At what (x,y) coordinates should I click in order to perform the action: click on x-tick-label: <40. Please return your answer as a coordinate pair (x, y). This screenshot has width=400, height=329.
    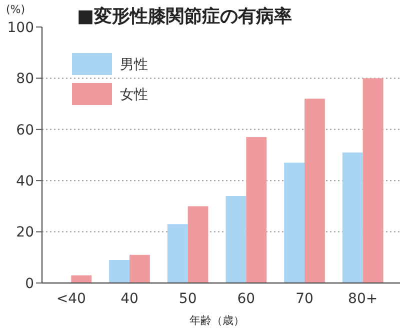
    Looking at the image, I should click on (71, 299).